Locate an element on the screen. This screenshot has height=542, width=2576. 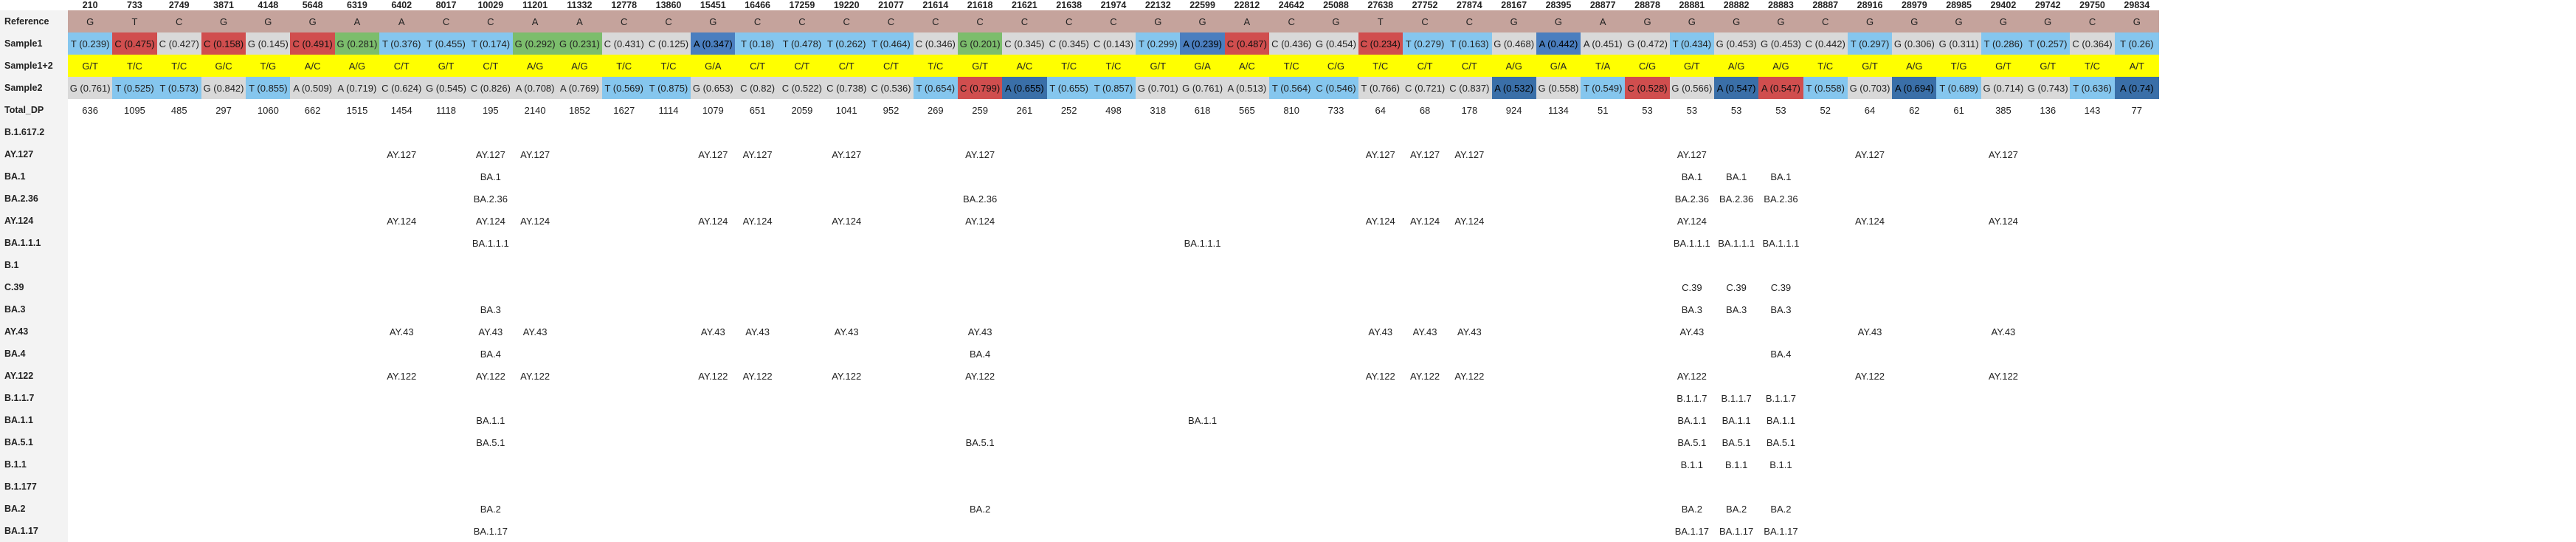
cell: C (0.125) is located at coordinates (668, 43).